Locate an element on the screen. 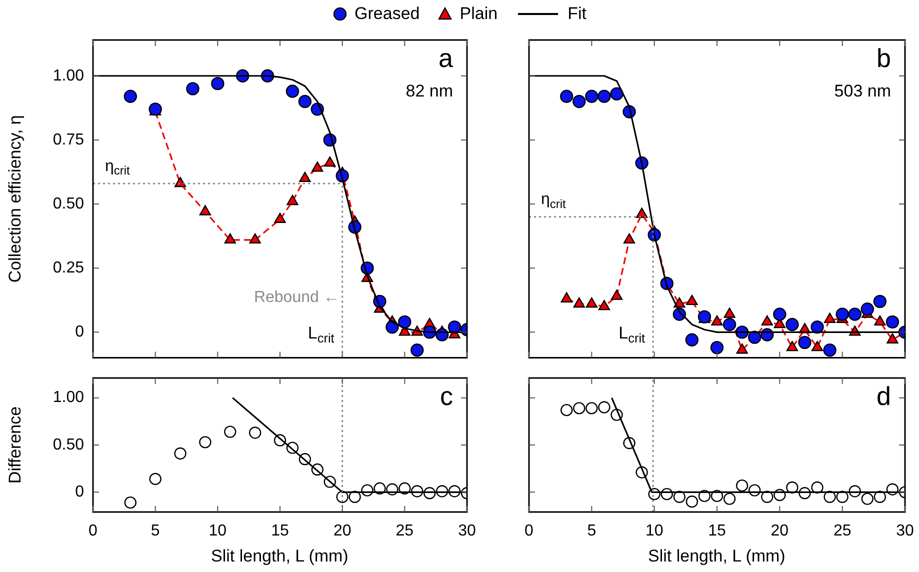  legend-label: Greased is located at coordinates (387, 14).